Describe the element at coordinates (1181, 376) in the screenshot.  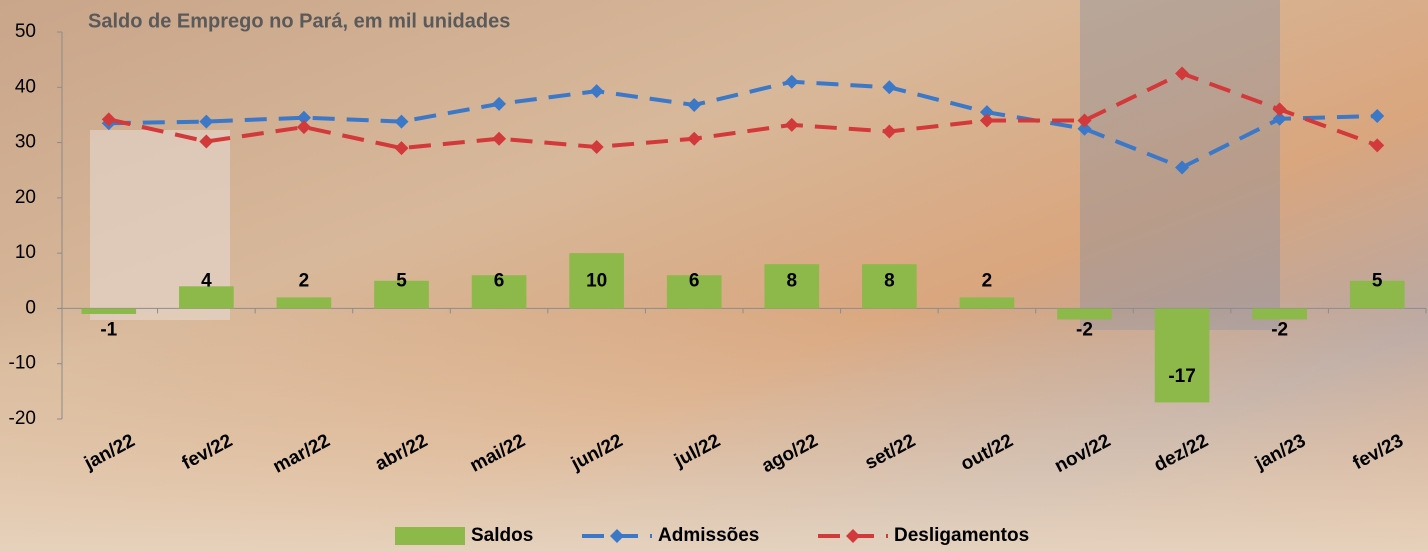
I see `data-label: -17` at that location.